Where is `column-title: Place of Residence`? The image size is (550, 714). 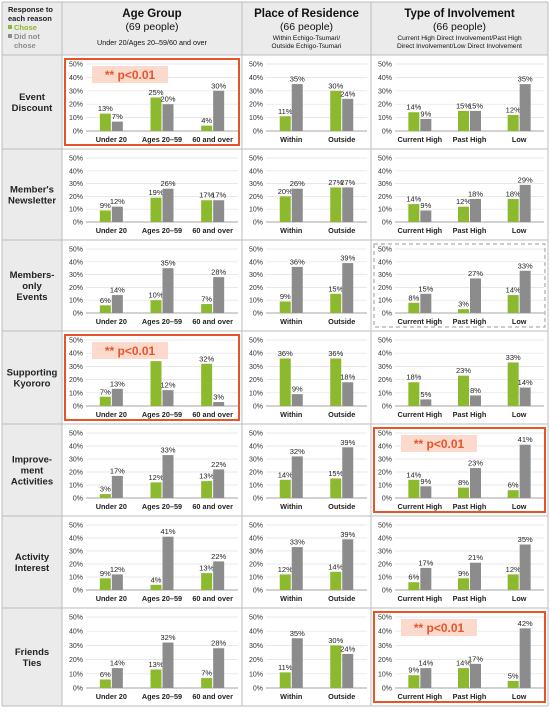
column-title: Place of Residence is located at coordinates (306, 14).